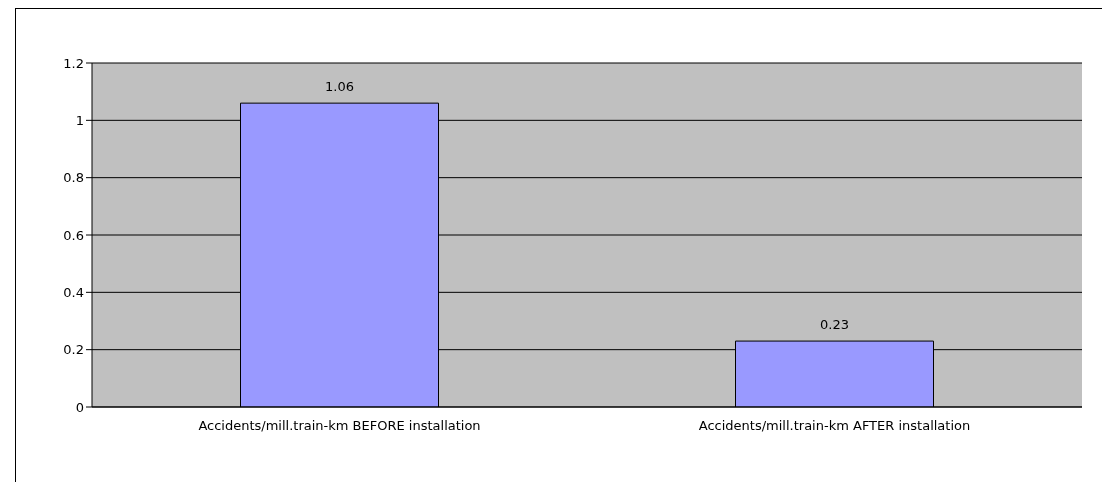 Image resolution: width=1102 pixels, height=482 pixels. What do you see at coordinates (73, 350) in the screenshot?
I see `y-tick-label: 0.2` at bounding box center [73, 350].